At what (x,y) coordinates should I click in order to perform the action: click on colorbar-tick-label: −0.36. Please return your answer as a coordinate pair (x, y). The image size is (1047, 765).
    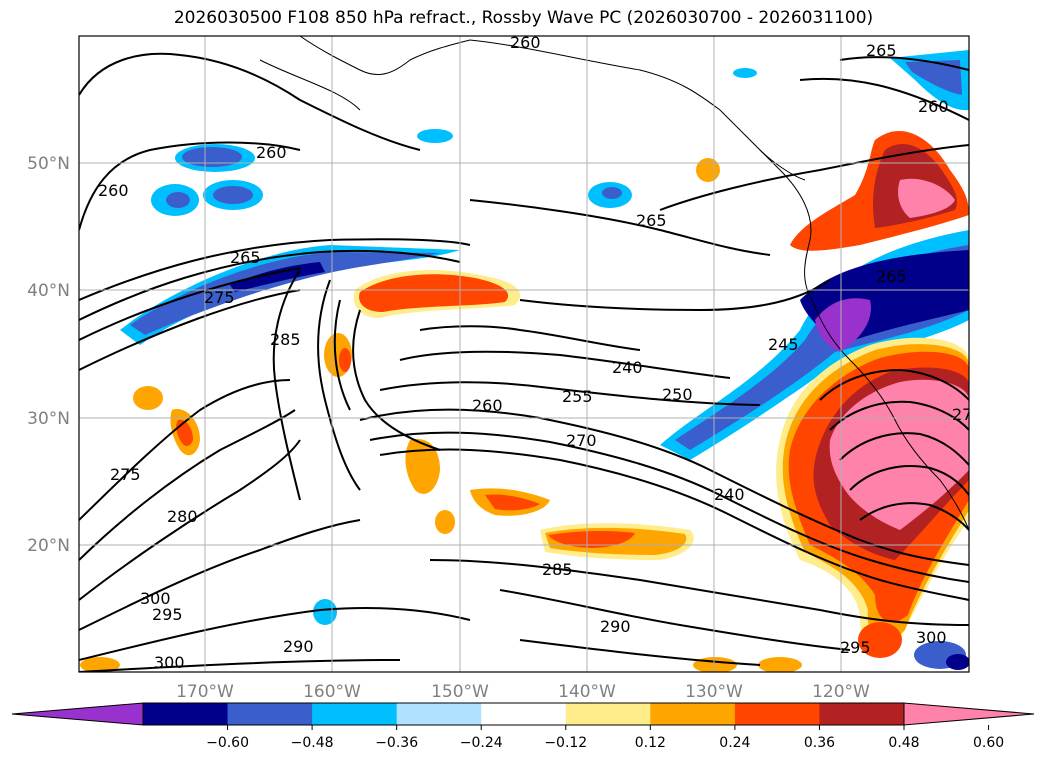
    Looking at the image, I should click on (396, 743).